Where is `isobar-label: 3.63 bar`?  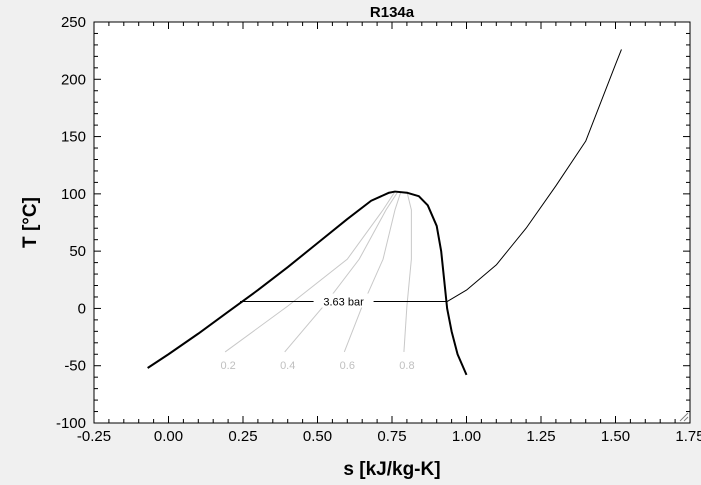 isobar-label: 3.63 bar is located at coordinates (343, 303).